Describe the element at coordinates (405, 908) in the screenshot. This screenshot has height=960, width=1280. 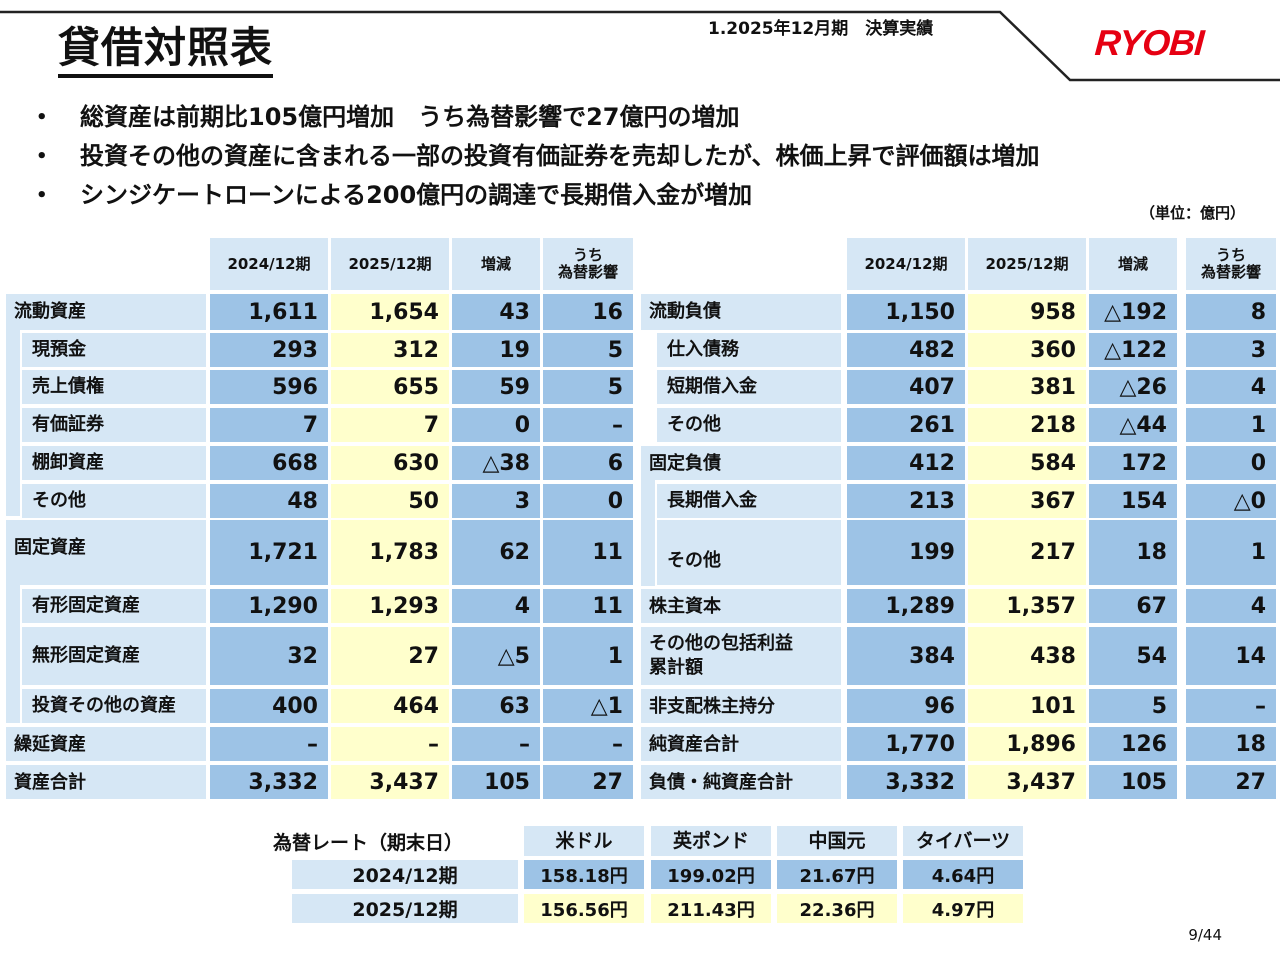
I see `fx-period-label: 2025/12期` at that location.